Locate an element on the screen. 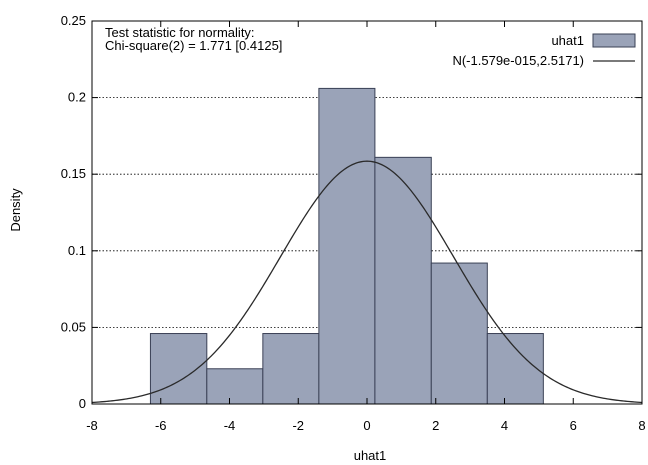 The height and width of the screenshot is (465, 648). legend-label-normal: N(-1.579e-015,2.5171) is located at coordinates (518, 60).